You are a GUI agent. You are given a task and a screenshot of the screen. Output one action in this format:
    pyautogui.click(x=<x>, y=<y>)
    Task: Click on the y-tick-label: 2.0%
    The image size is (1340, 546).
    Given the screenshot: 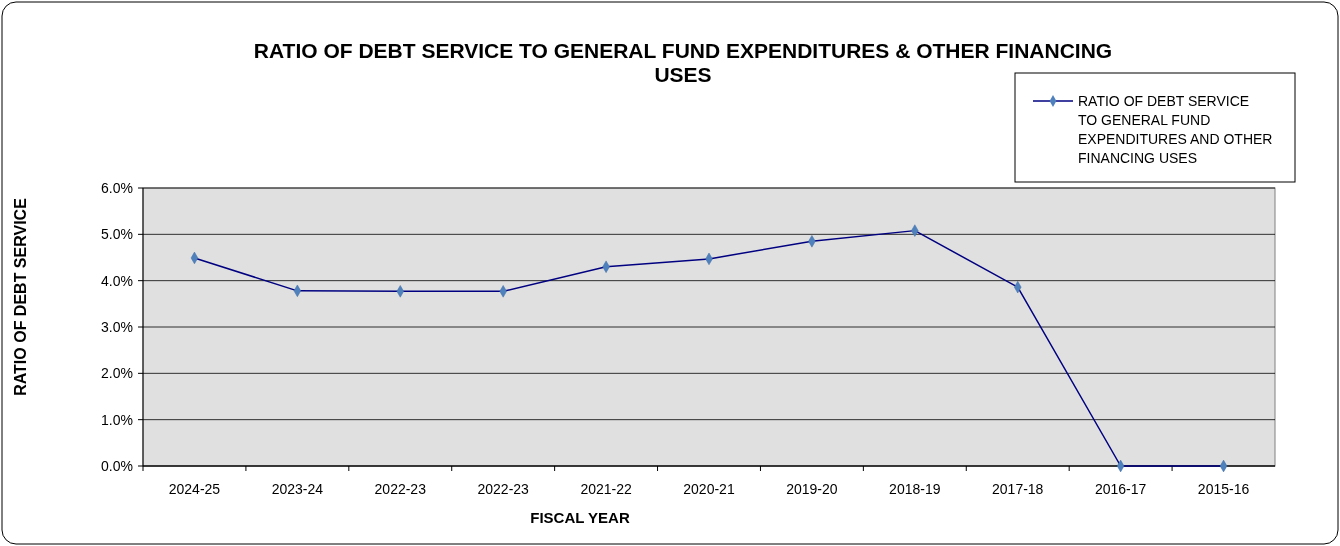 What is the action you would take?
    pyautogui.click(x=117, y=373)
    